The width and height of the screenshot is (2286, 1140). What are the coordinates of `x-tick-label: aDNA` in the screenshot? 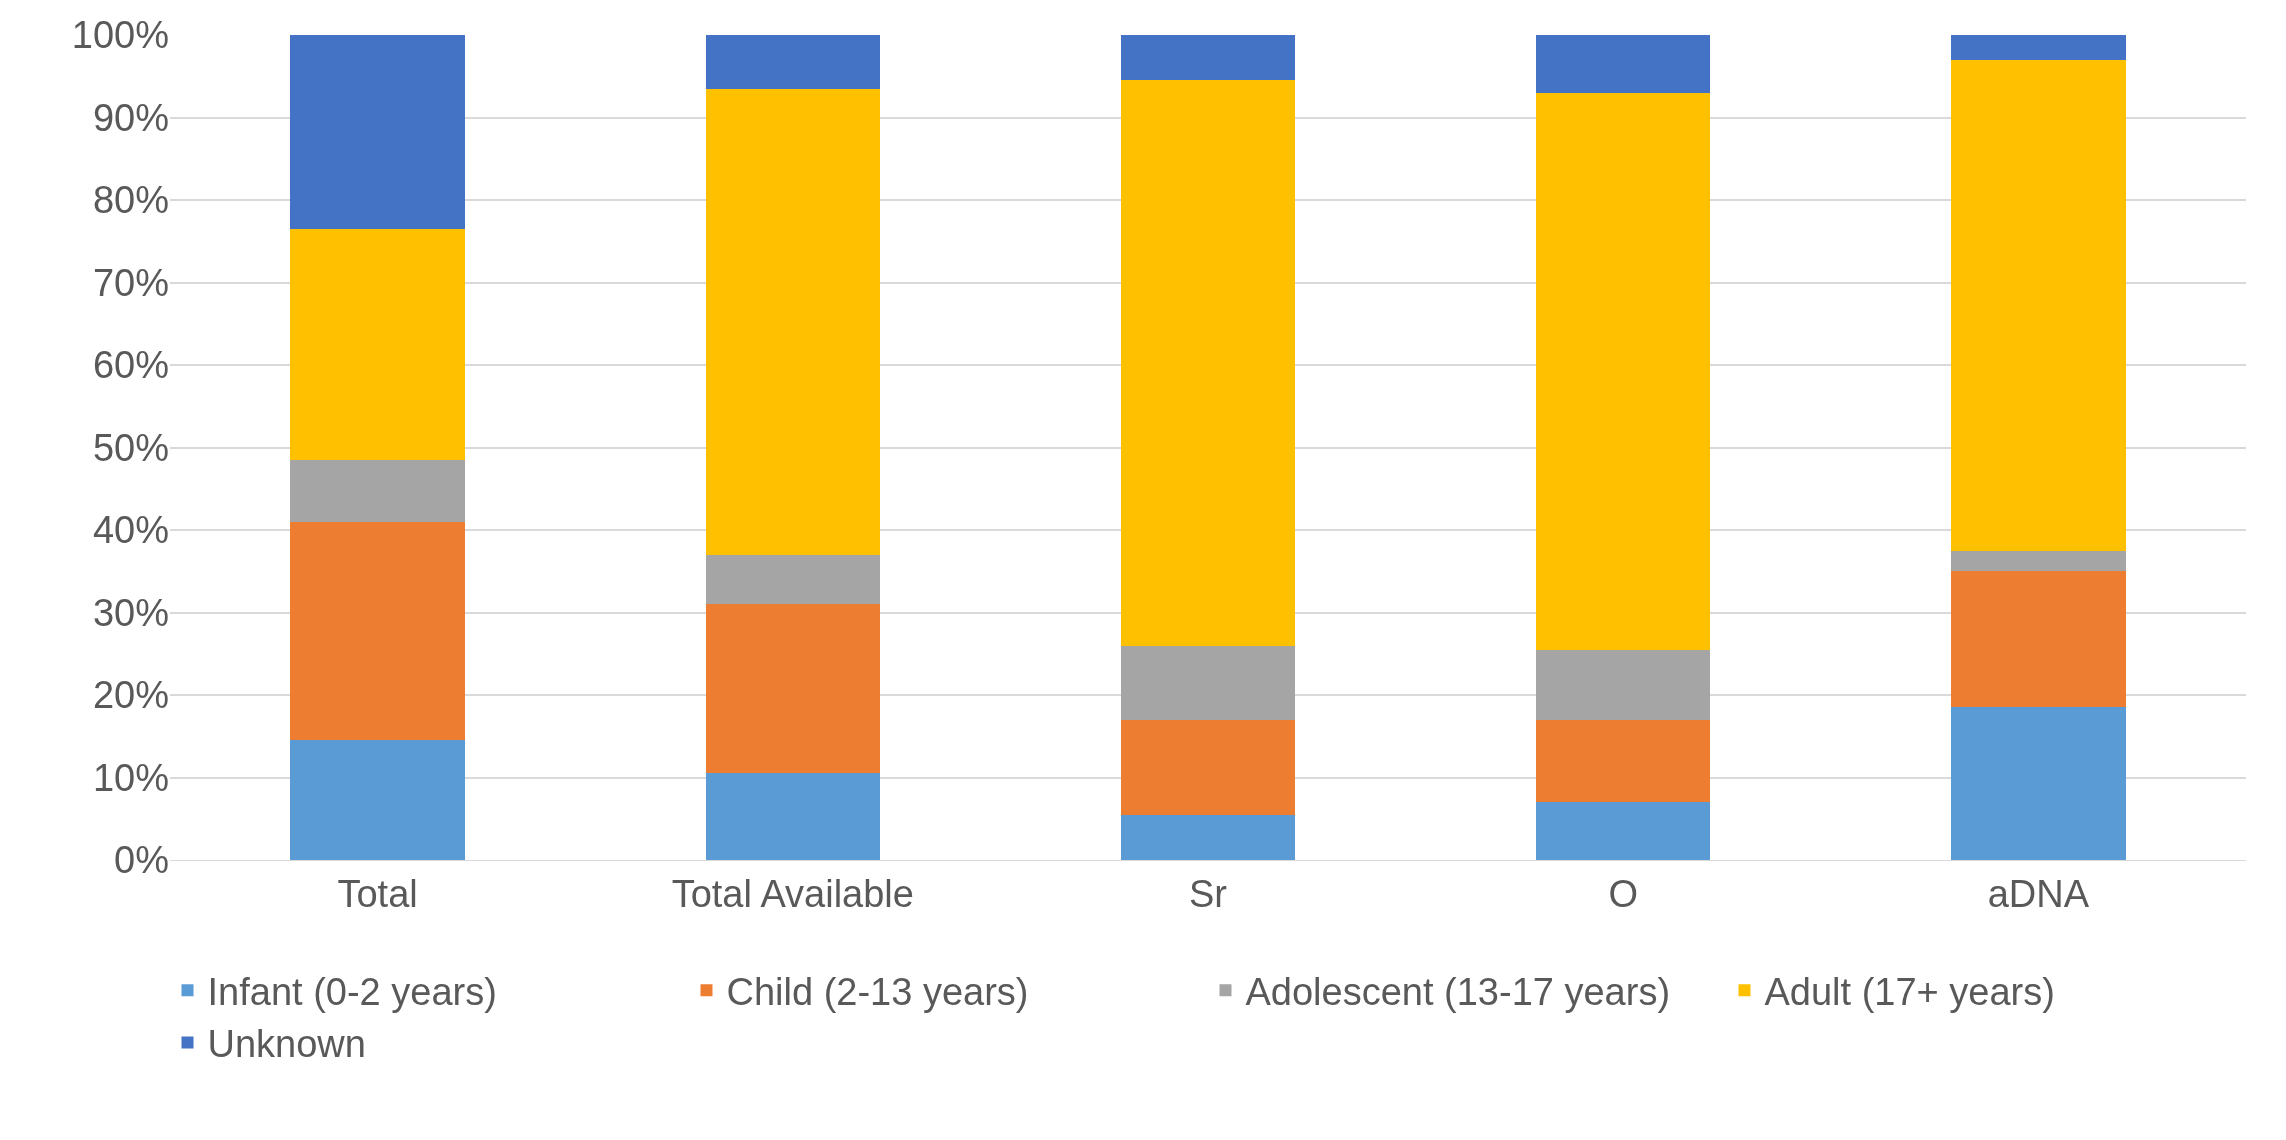 It's located at (2038, 893).